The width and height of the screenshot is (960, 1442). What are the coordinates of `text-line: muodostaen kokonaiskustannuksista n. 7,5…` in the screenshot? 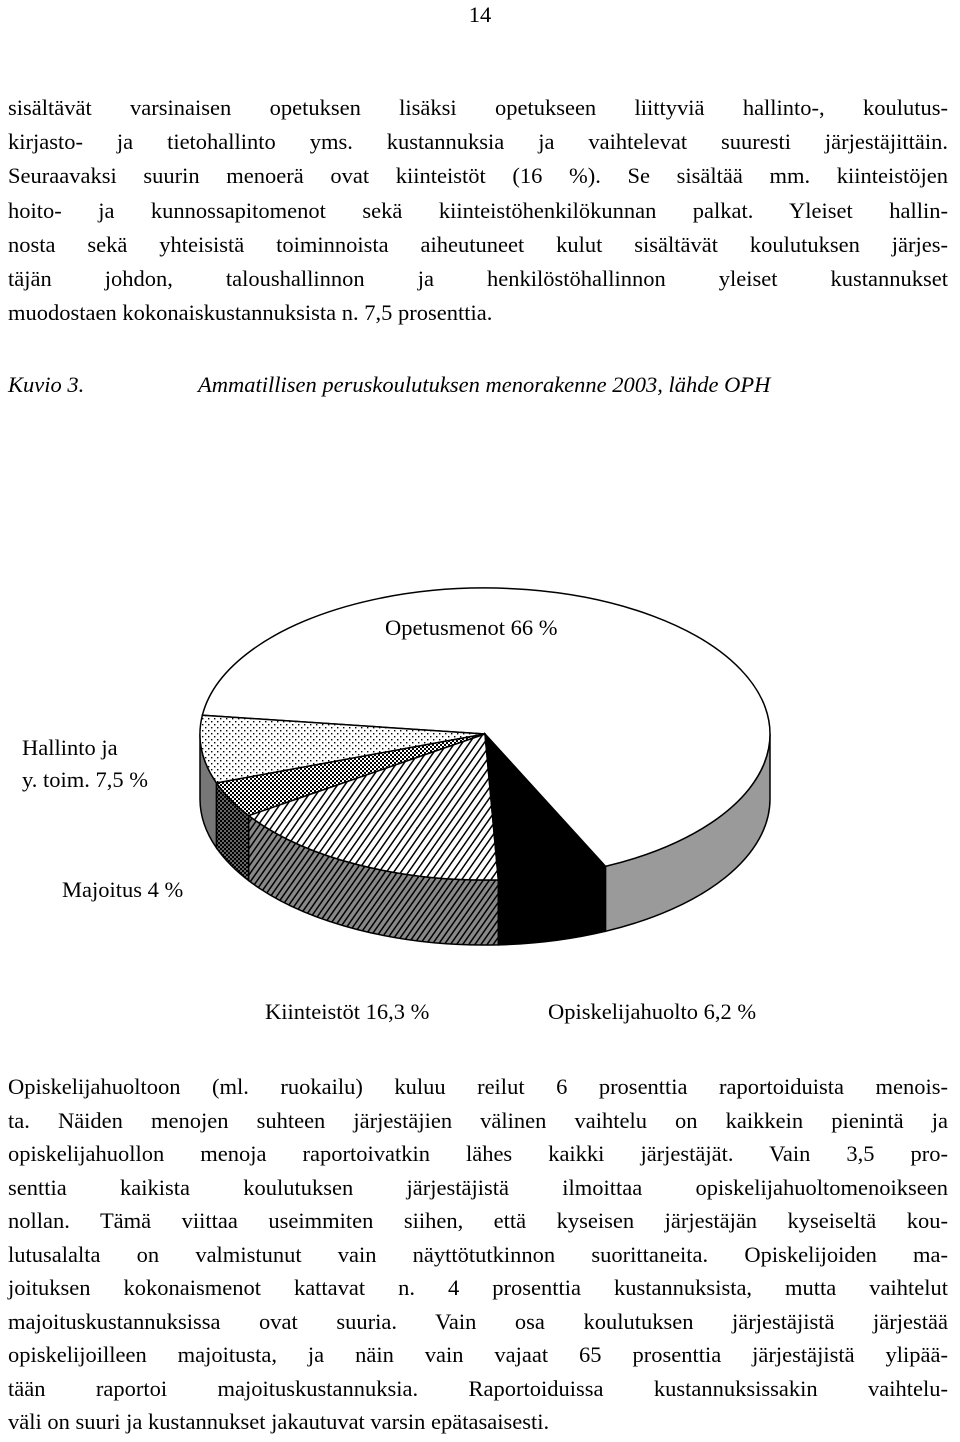 It's located at (250, 313).